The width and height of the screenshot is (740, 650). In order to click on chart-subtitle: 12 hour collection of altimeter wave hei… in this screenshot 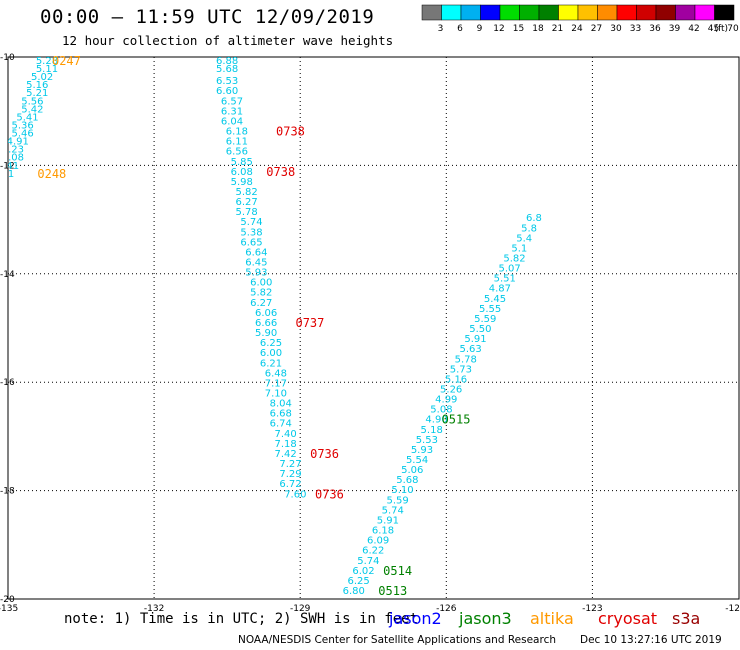, I will do `click(228, 40)`.